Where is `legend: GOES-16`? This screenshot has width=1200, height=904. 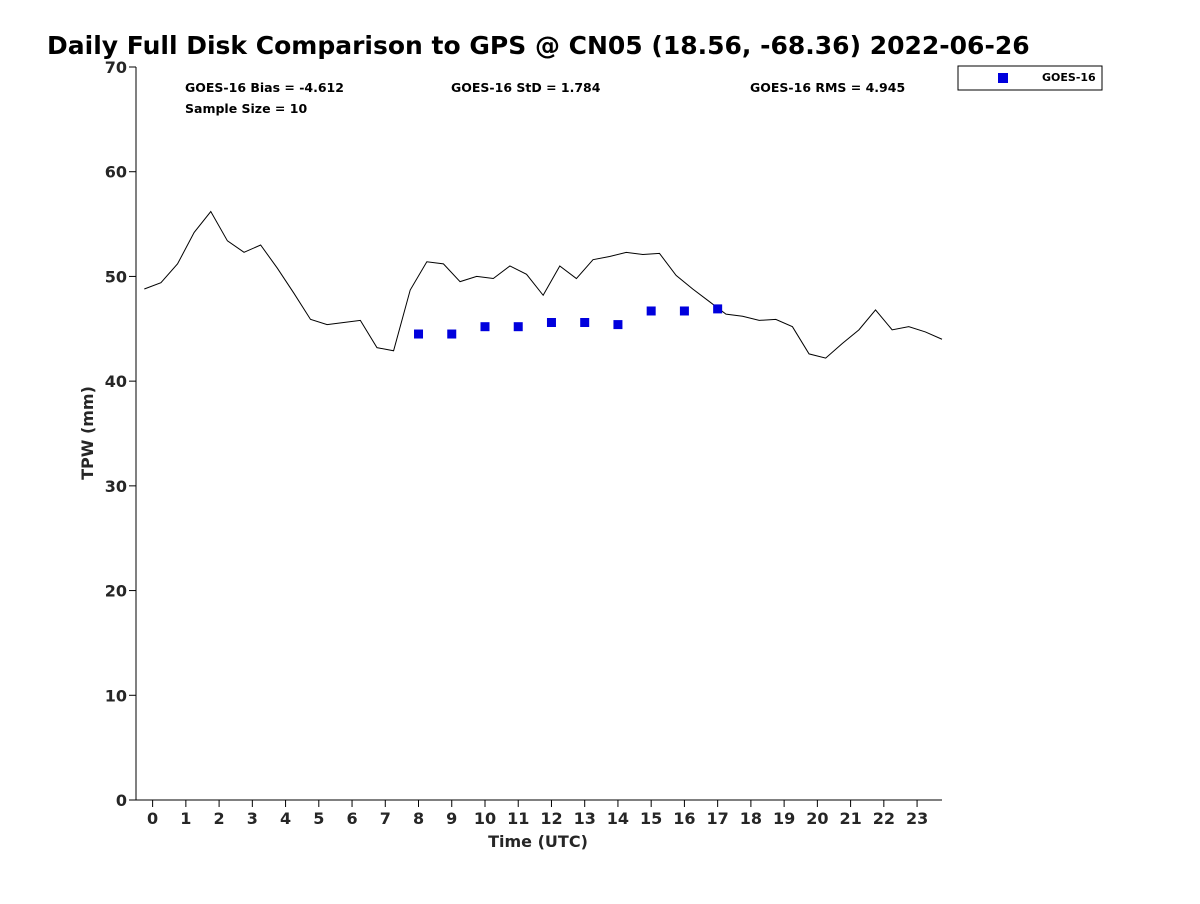
legend: GOES-16 is located at coordinates (1030, 78).